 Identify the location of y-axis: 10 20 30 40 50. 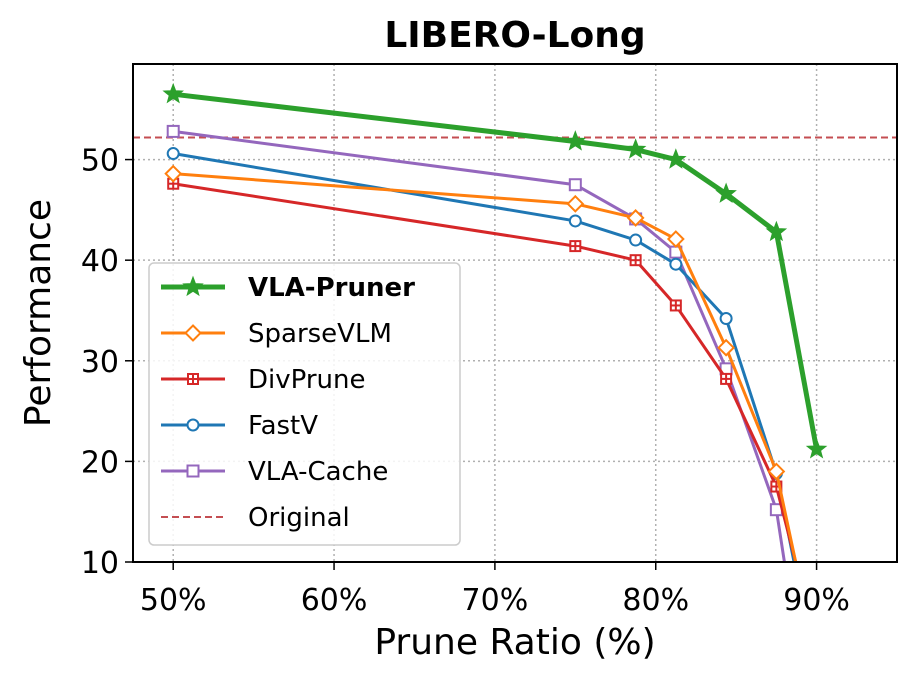
(107, 362).